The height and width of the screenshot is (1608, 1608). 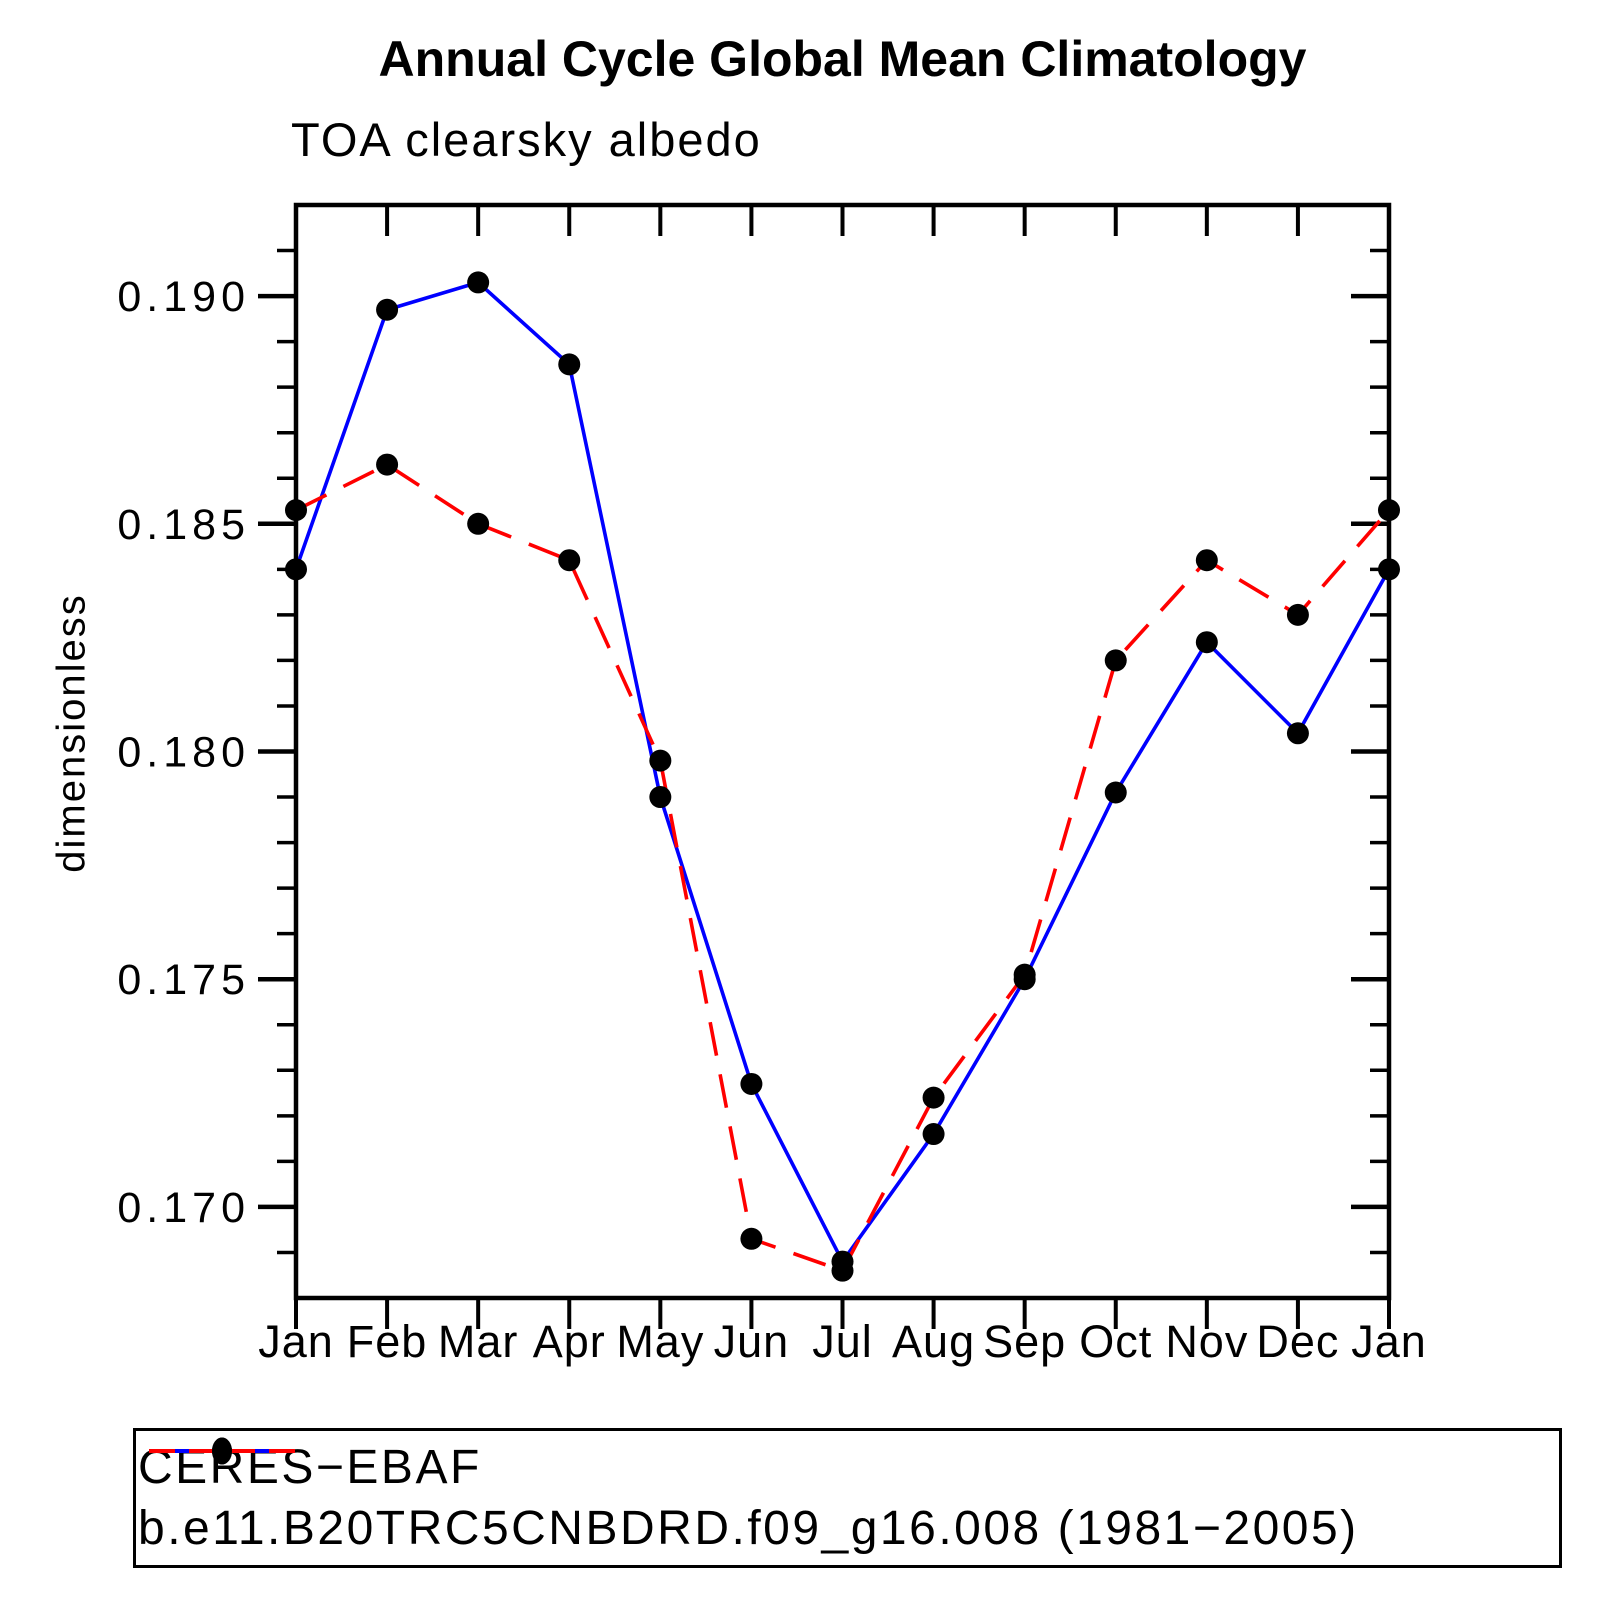 What do you see at coordinates (752, 1341) in the screenshot?
I see `x-axis-tick-label: Jun` at bounding box center [752, 1341].